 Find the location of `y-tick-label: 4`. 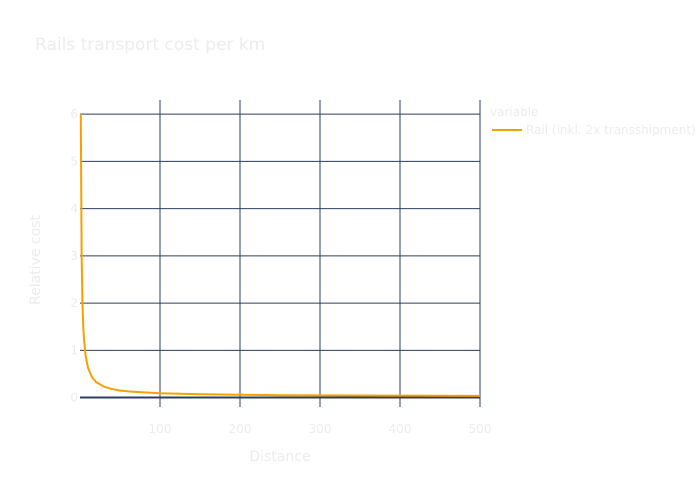

y-tick-label: 4 is located at coordinates (74, 209).